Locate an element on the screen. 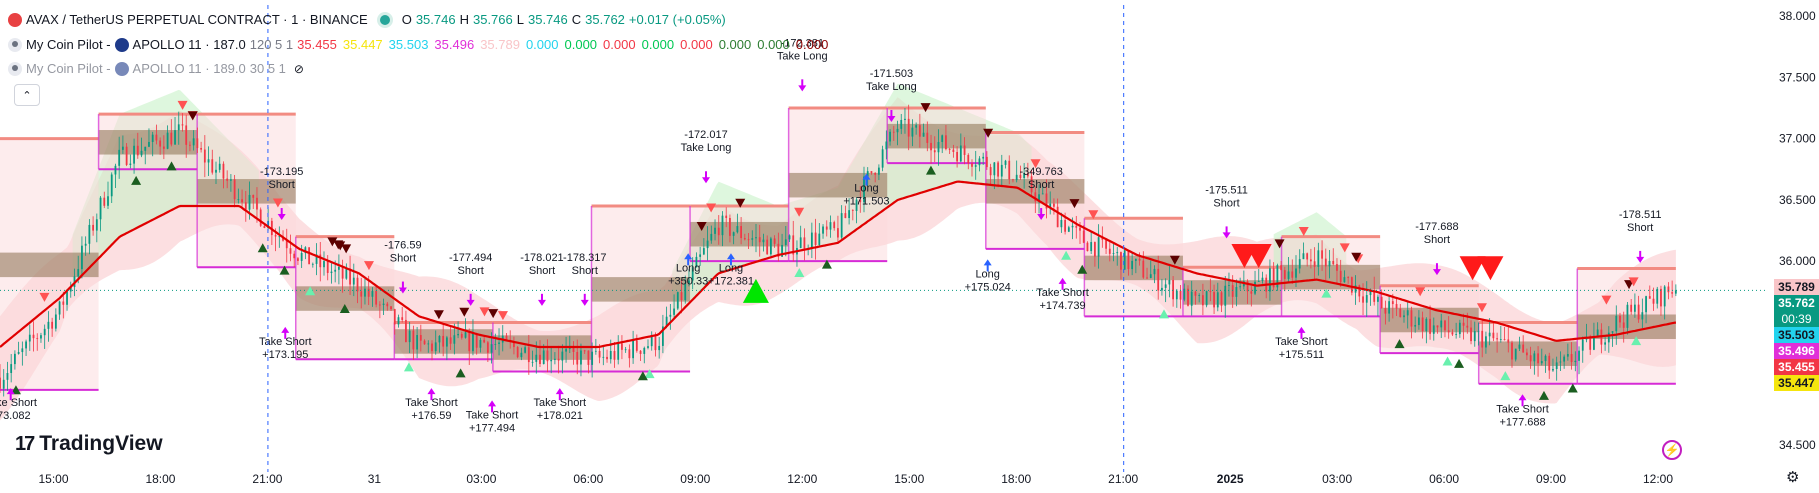 The image size is (1819, 493). y-tick-label: 38.000 is located at coordinates (1797, 16).